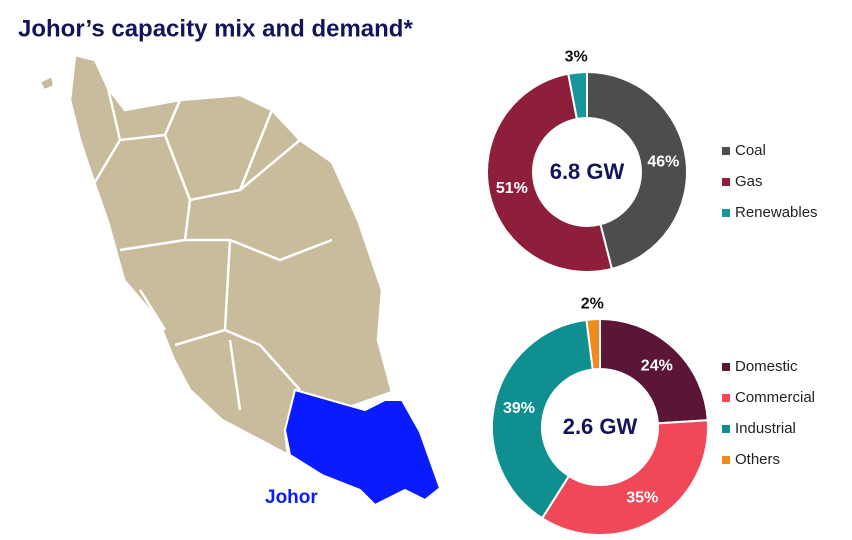 The width and height of the screenshot is (852, 540). I want to click on legend-label: Domestic, so click(766, 366).